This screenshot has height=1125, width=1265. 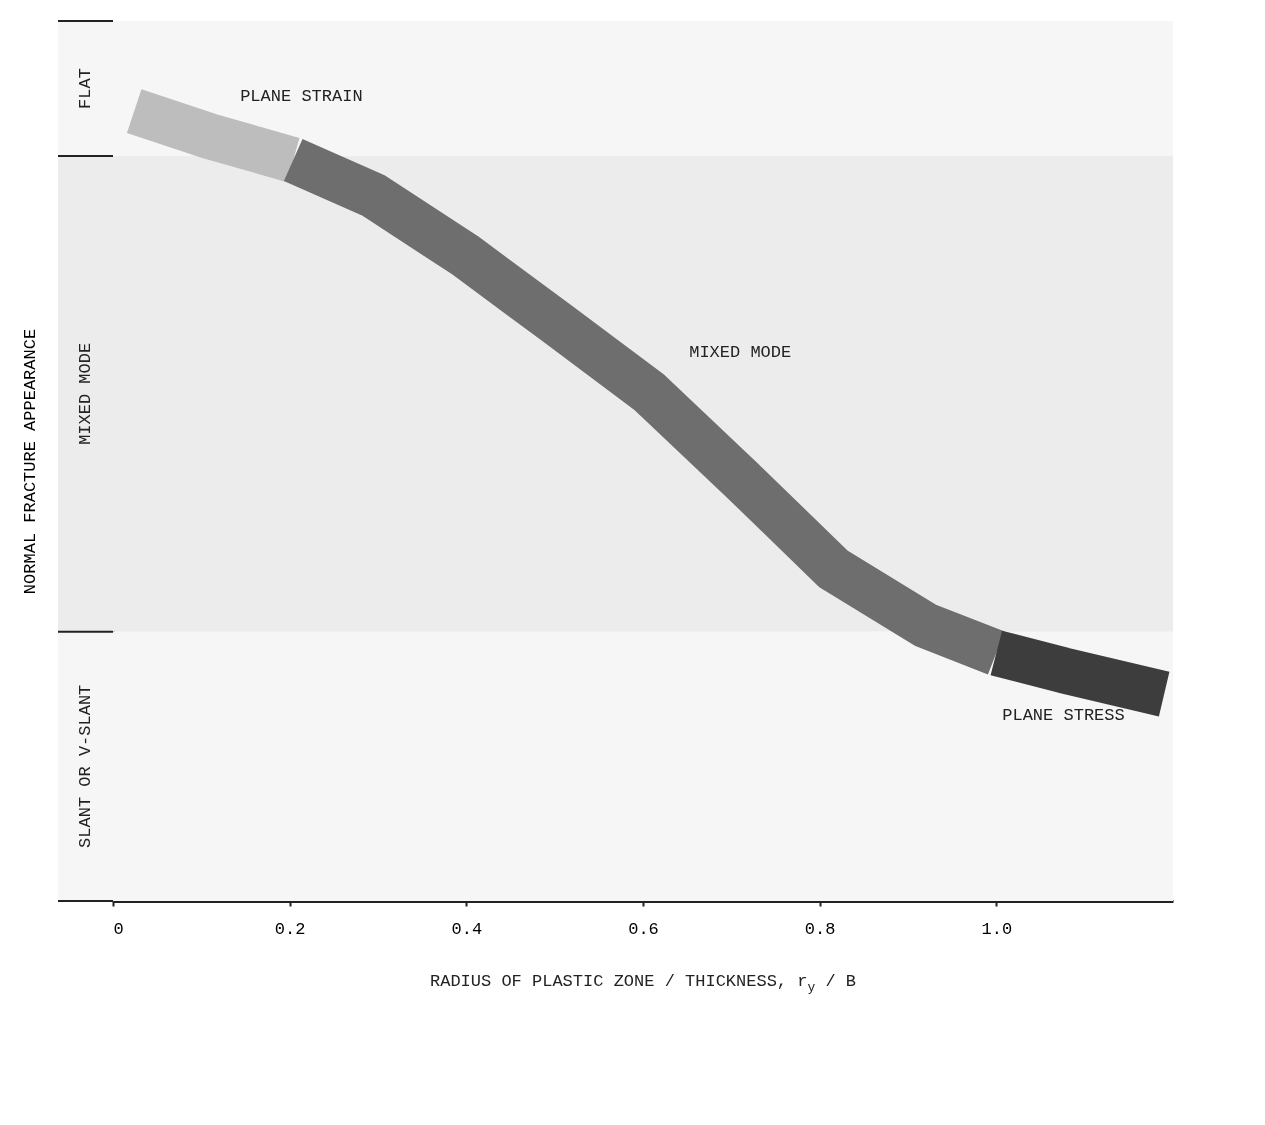 I want to click on series-label: PLANE STRESS, so click(x=1063, y=716).